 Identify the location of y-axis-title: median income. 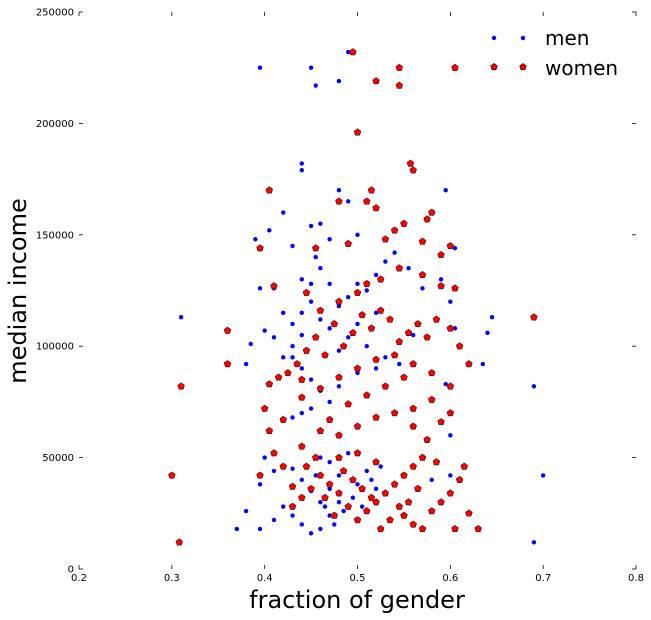
(18, 291).